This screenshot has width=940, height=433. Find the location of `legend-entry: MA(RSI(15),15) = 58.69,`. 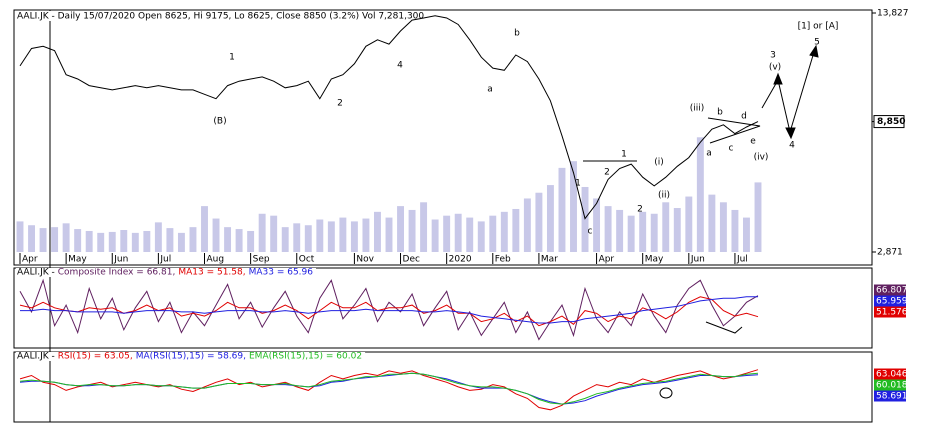

legend-entry: MA(RSI(15),15) = 58.69, is located at coordinates (191, 357).